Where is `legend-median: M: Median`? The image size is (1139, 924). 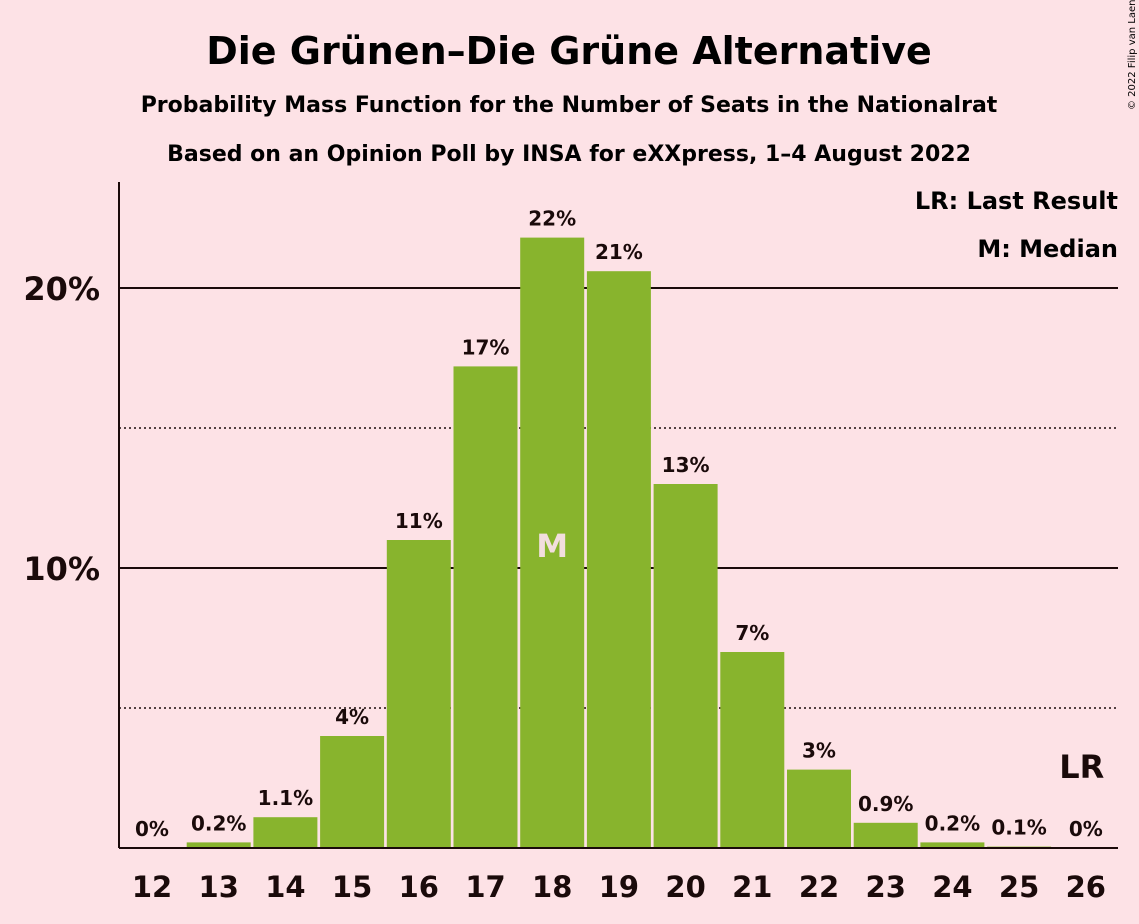
legend-median: M: Median is located at coordinates (1047, 249).